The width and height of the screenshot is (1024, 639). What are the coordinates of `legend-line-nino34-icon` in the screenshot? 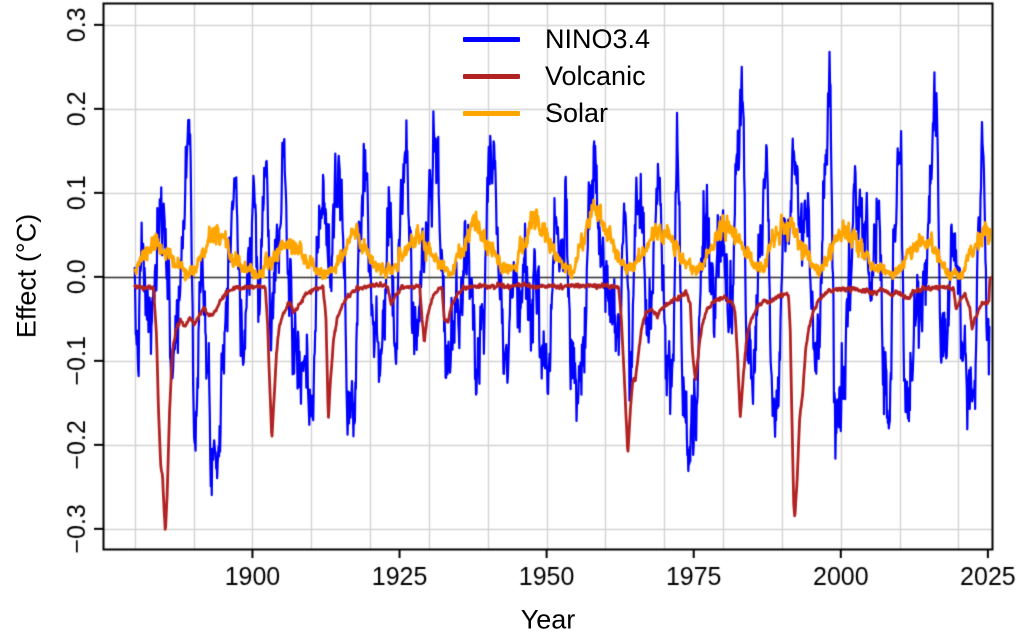 It's located at (491, 39).